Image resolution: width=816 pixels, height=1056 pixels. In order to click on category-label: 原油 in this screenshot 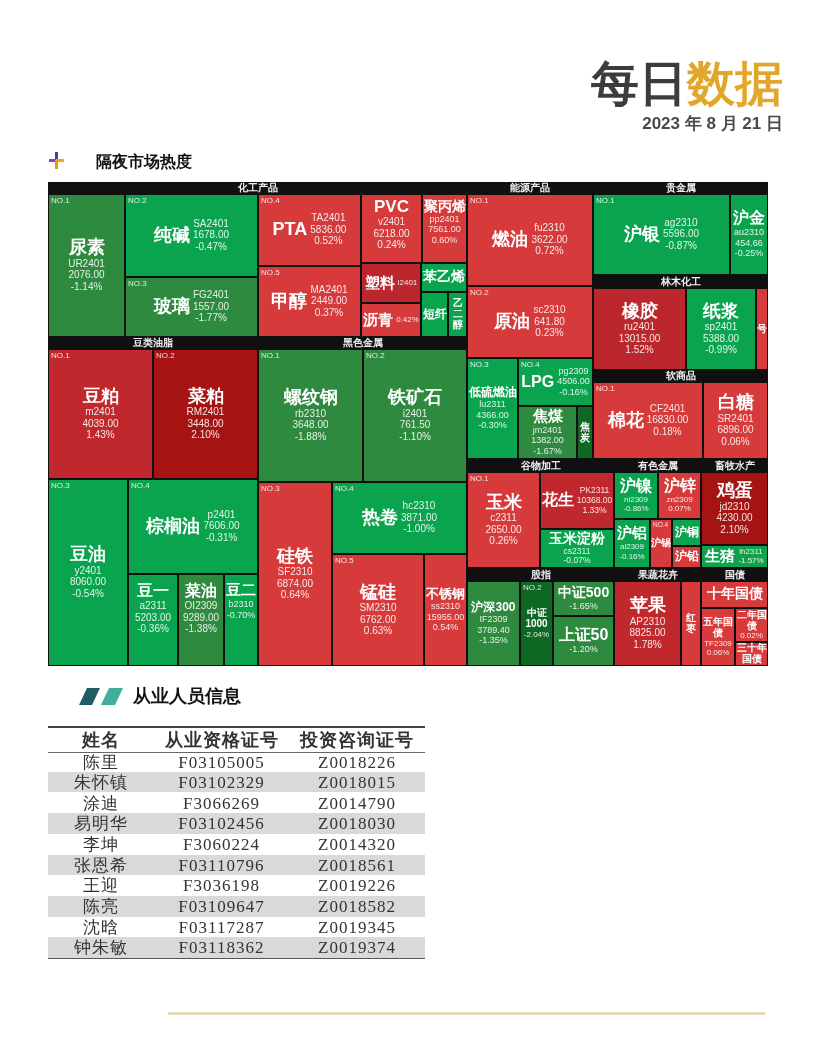, I will do `click(512, 321)`.